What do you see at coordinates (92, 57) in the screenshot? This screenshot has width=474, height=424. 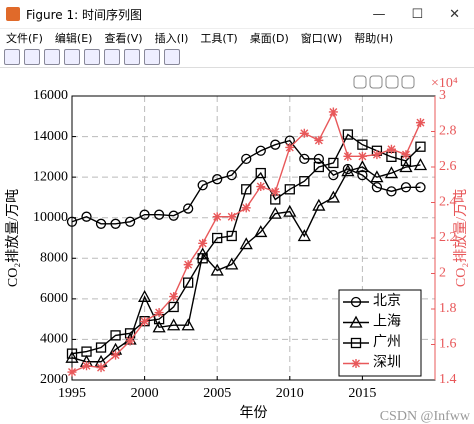 I see `tool-link` at bounding box center [92, 57].